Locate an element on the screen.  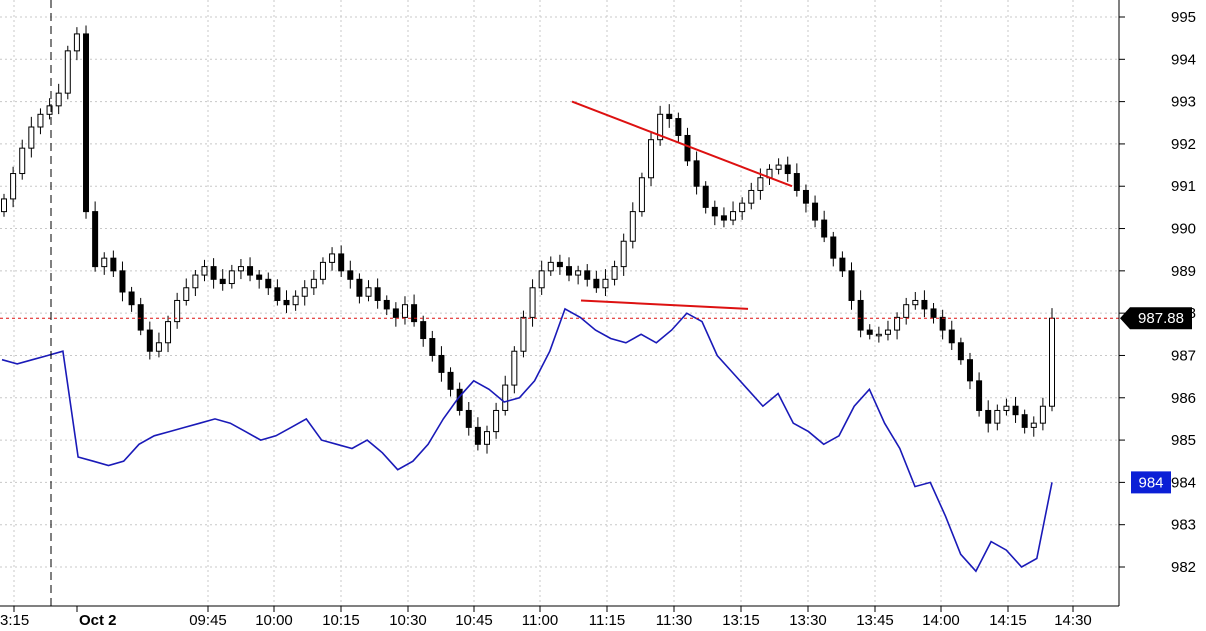
secondary-price-tag: 984 is located at coordinates (1151, 482).